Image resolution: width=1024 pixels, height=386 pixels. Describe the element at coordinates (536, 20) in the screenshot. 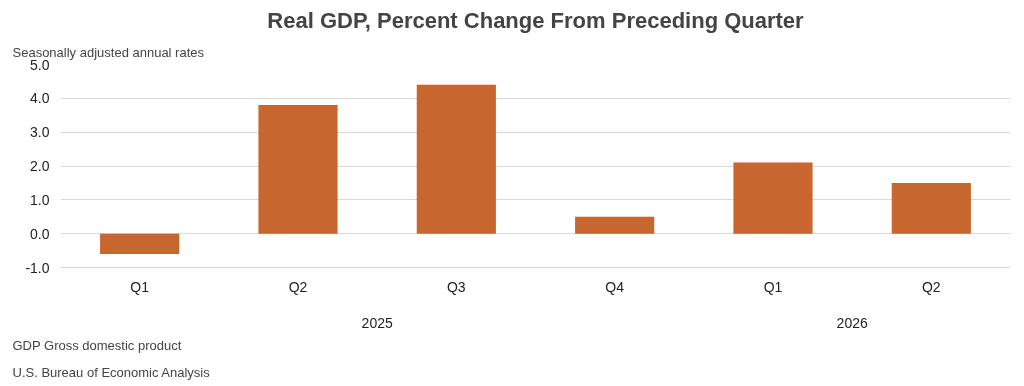

I see `chart-title: Real GDP, Percent Change From Preceding Quarter` at that location.